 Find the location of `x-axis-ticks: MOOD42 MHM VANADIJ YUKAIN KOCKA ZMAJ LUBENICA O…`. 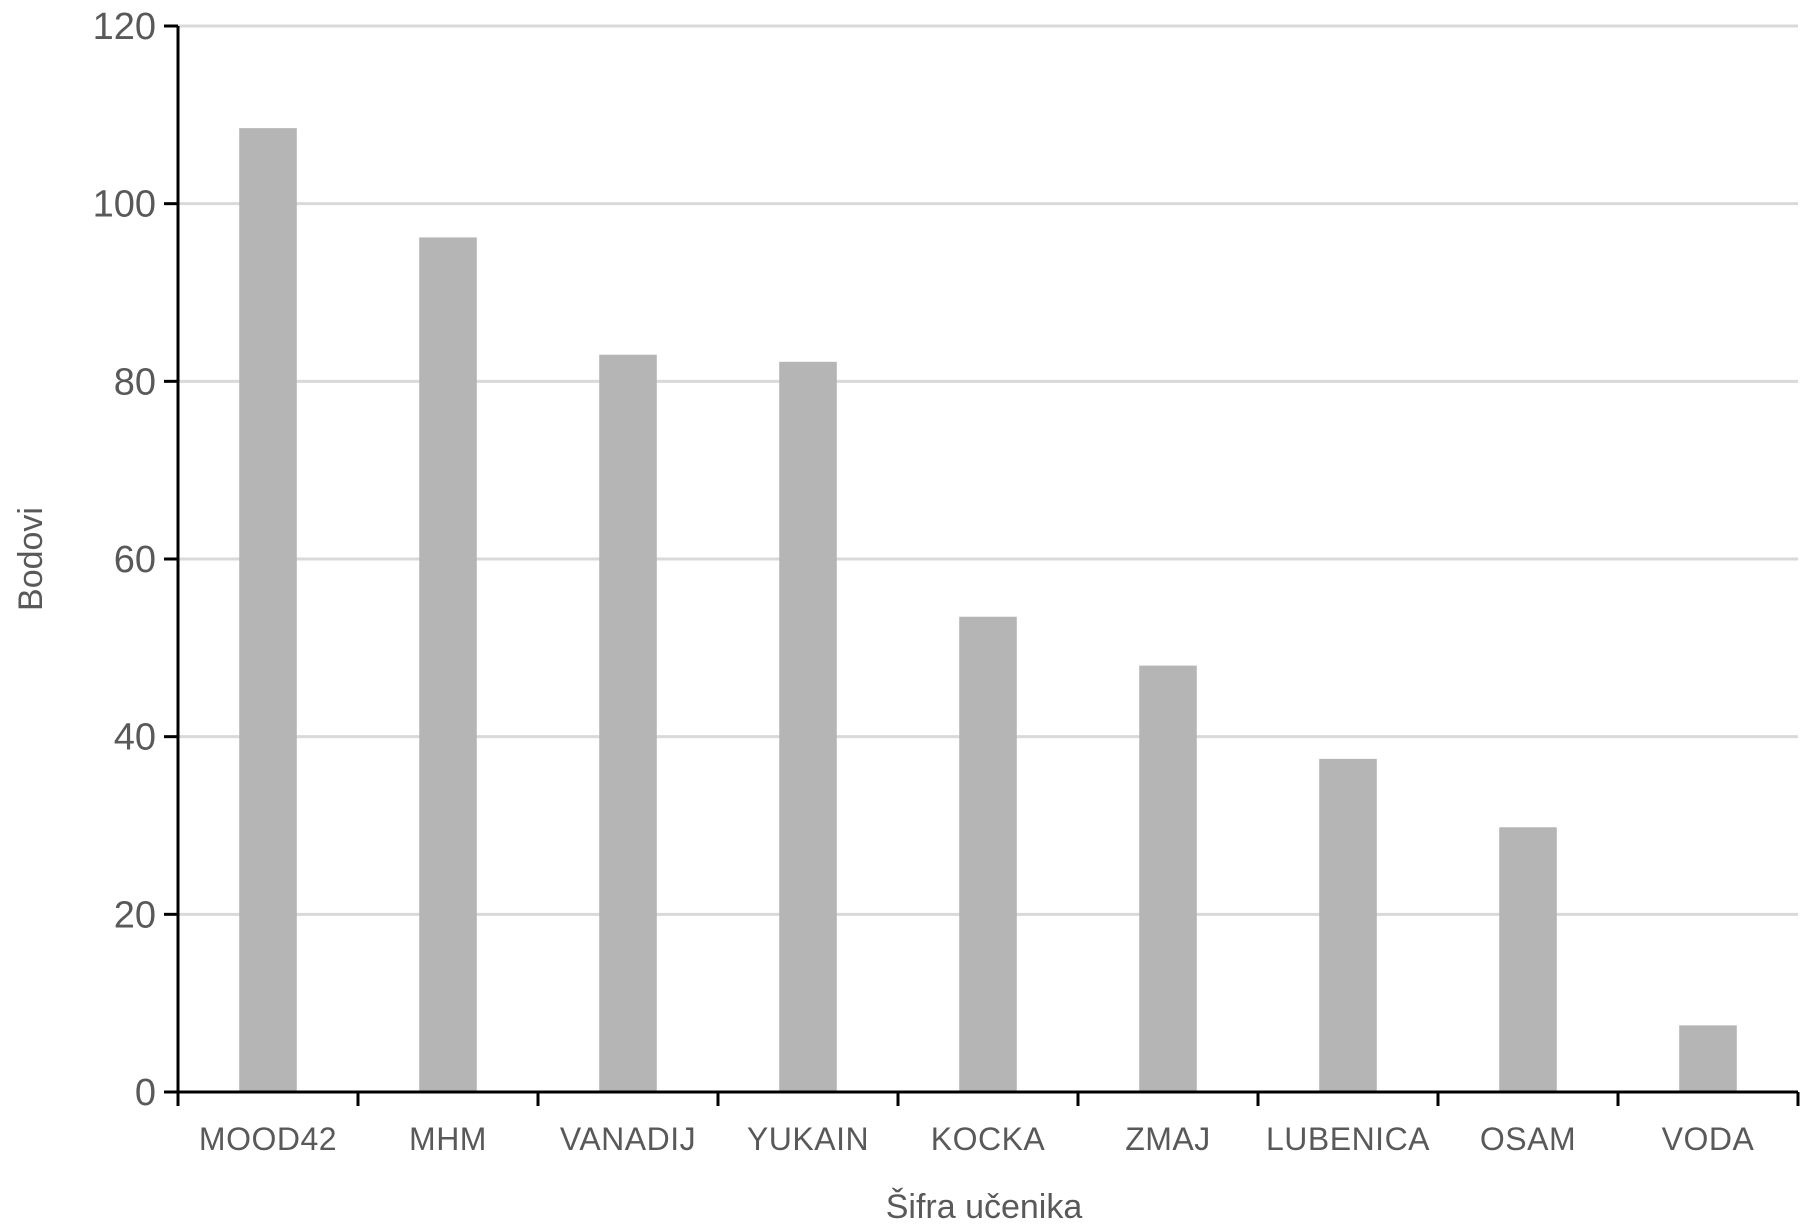

x-axis-ticks: MOOD42 MHM VANADIJ YUKAIN KOCKA ZMAJ LUBENICA O… is located at coordinates (988, 1124).